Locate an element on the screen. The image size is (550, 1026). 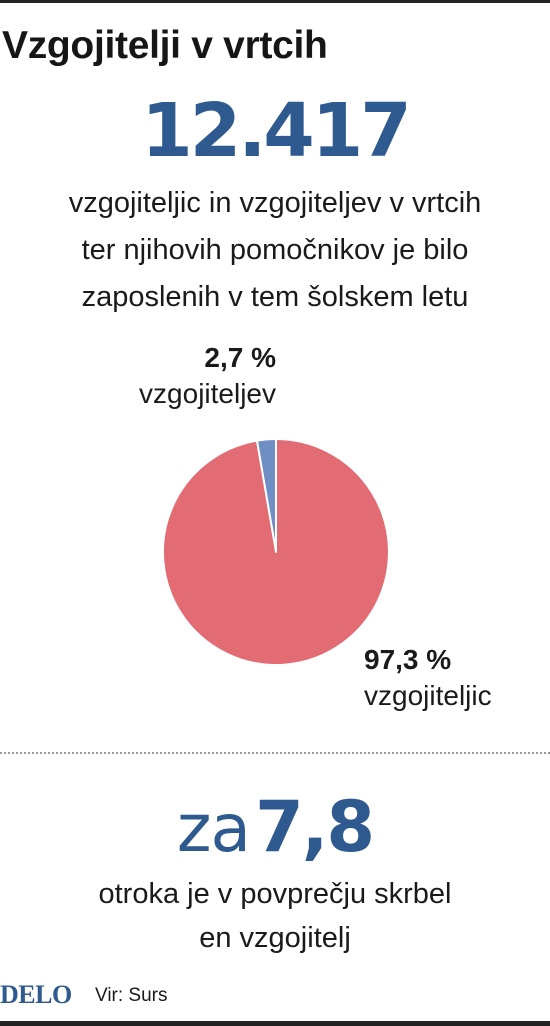
page-title: Vzgojitelji v vrtcih is located at coordinates (165, 45).